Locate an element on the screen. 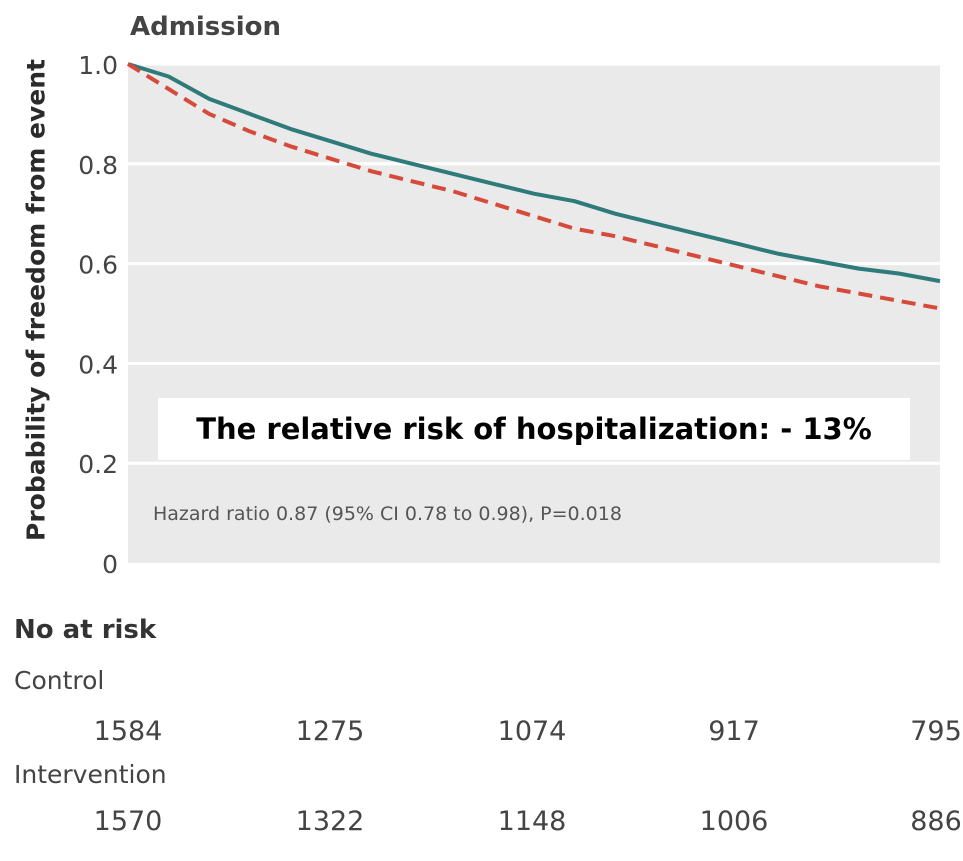  at-risk-count: 1074 is located at coordinates (532, 731).